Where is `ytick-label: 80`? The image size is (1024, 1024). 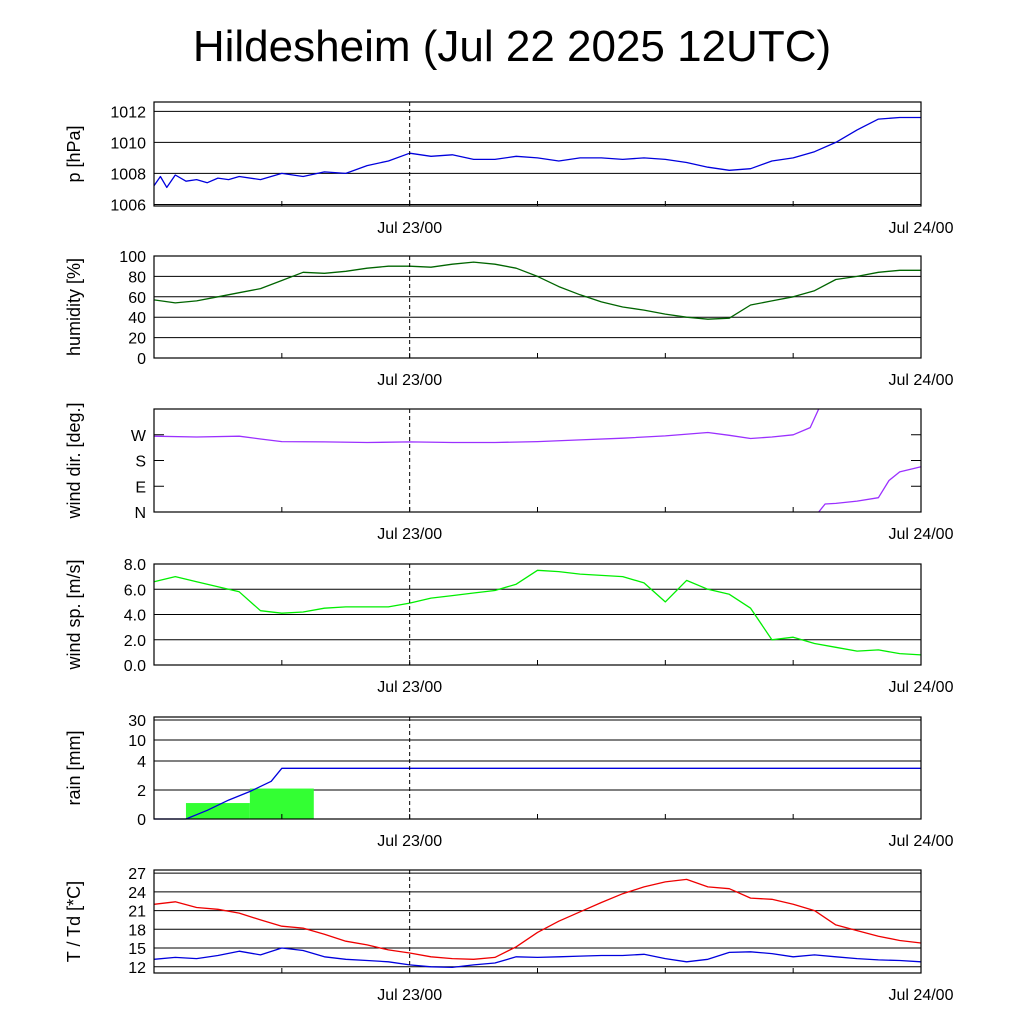
ytick-label: 80 is located at coordinates (137, 277).